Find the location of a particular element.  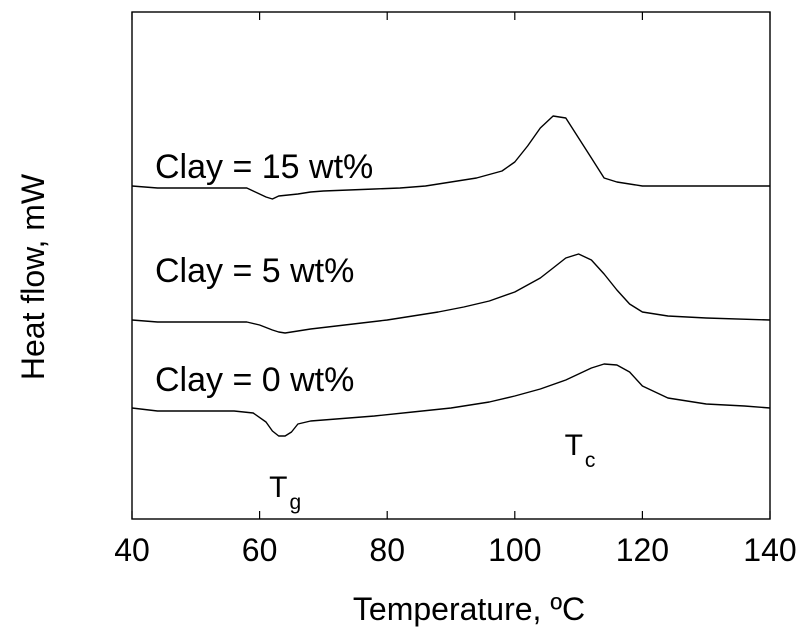

x-tick-label: 80 is located at coordinates (387, 550).